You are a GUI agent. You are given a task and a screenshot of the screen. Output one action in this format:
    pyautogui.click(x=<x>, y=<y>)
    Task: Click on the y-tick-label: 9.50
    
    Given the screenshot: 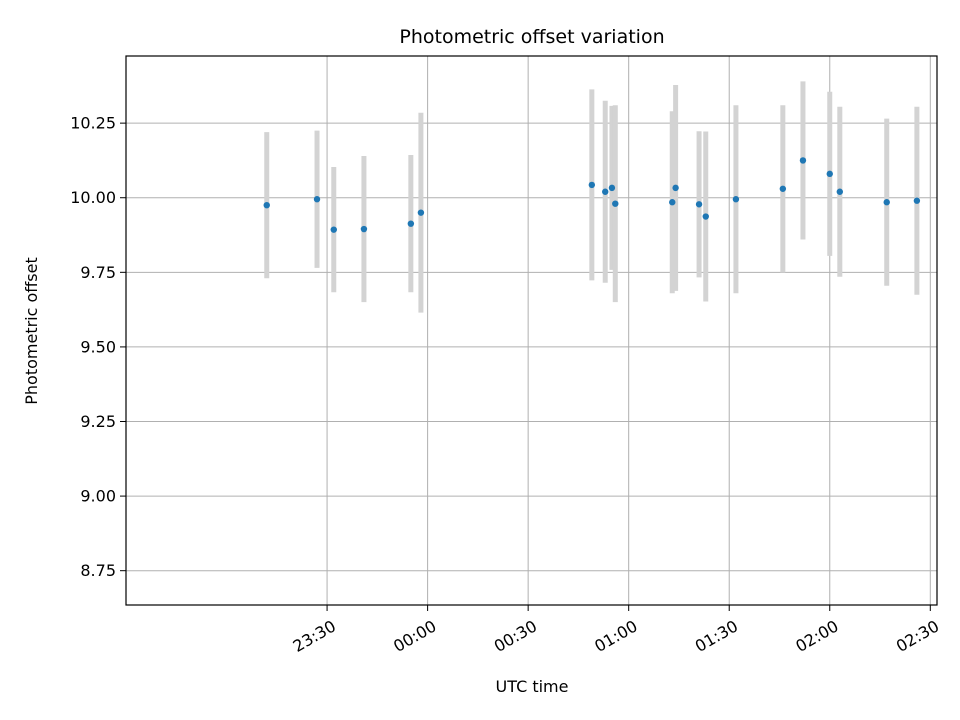 What is the action you would take?
    pyautogui.click(x=98, y=346)
    